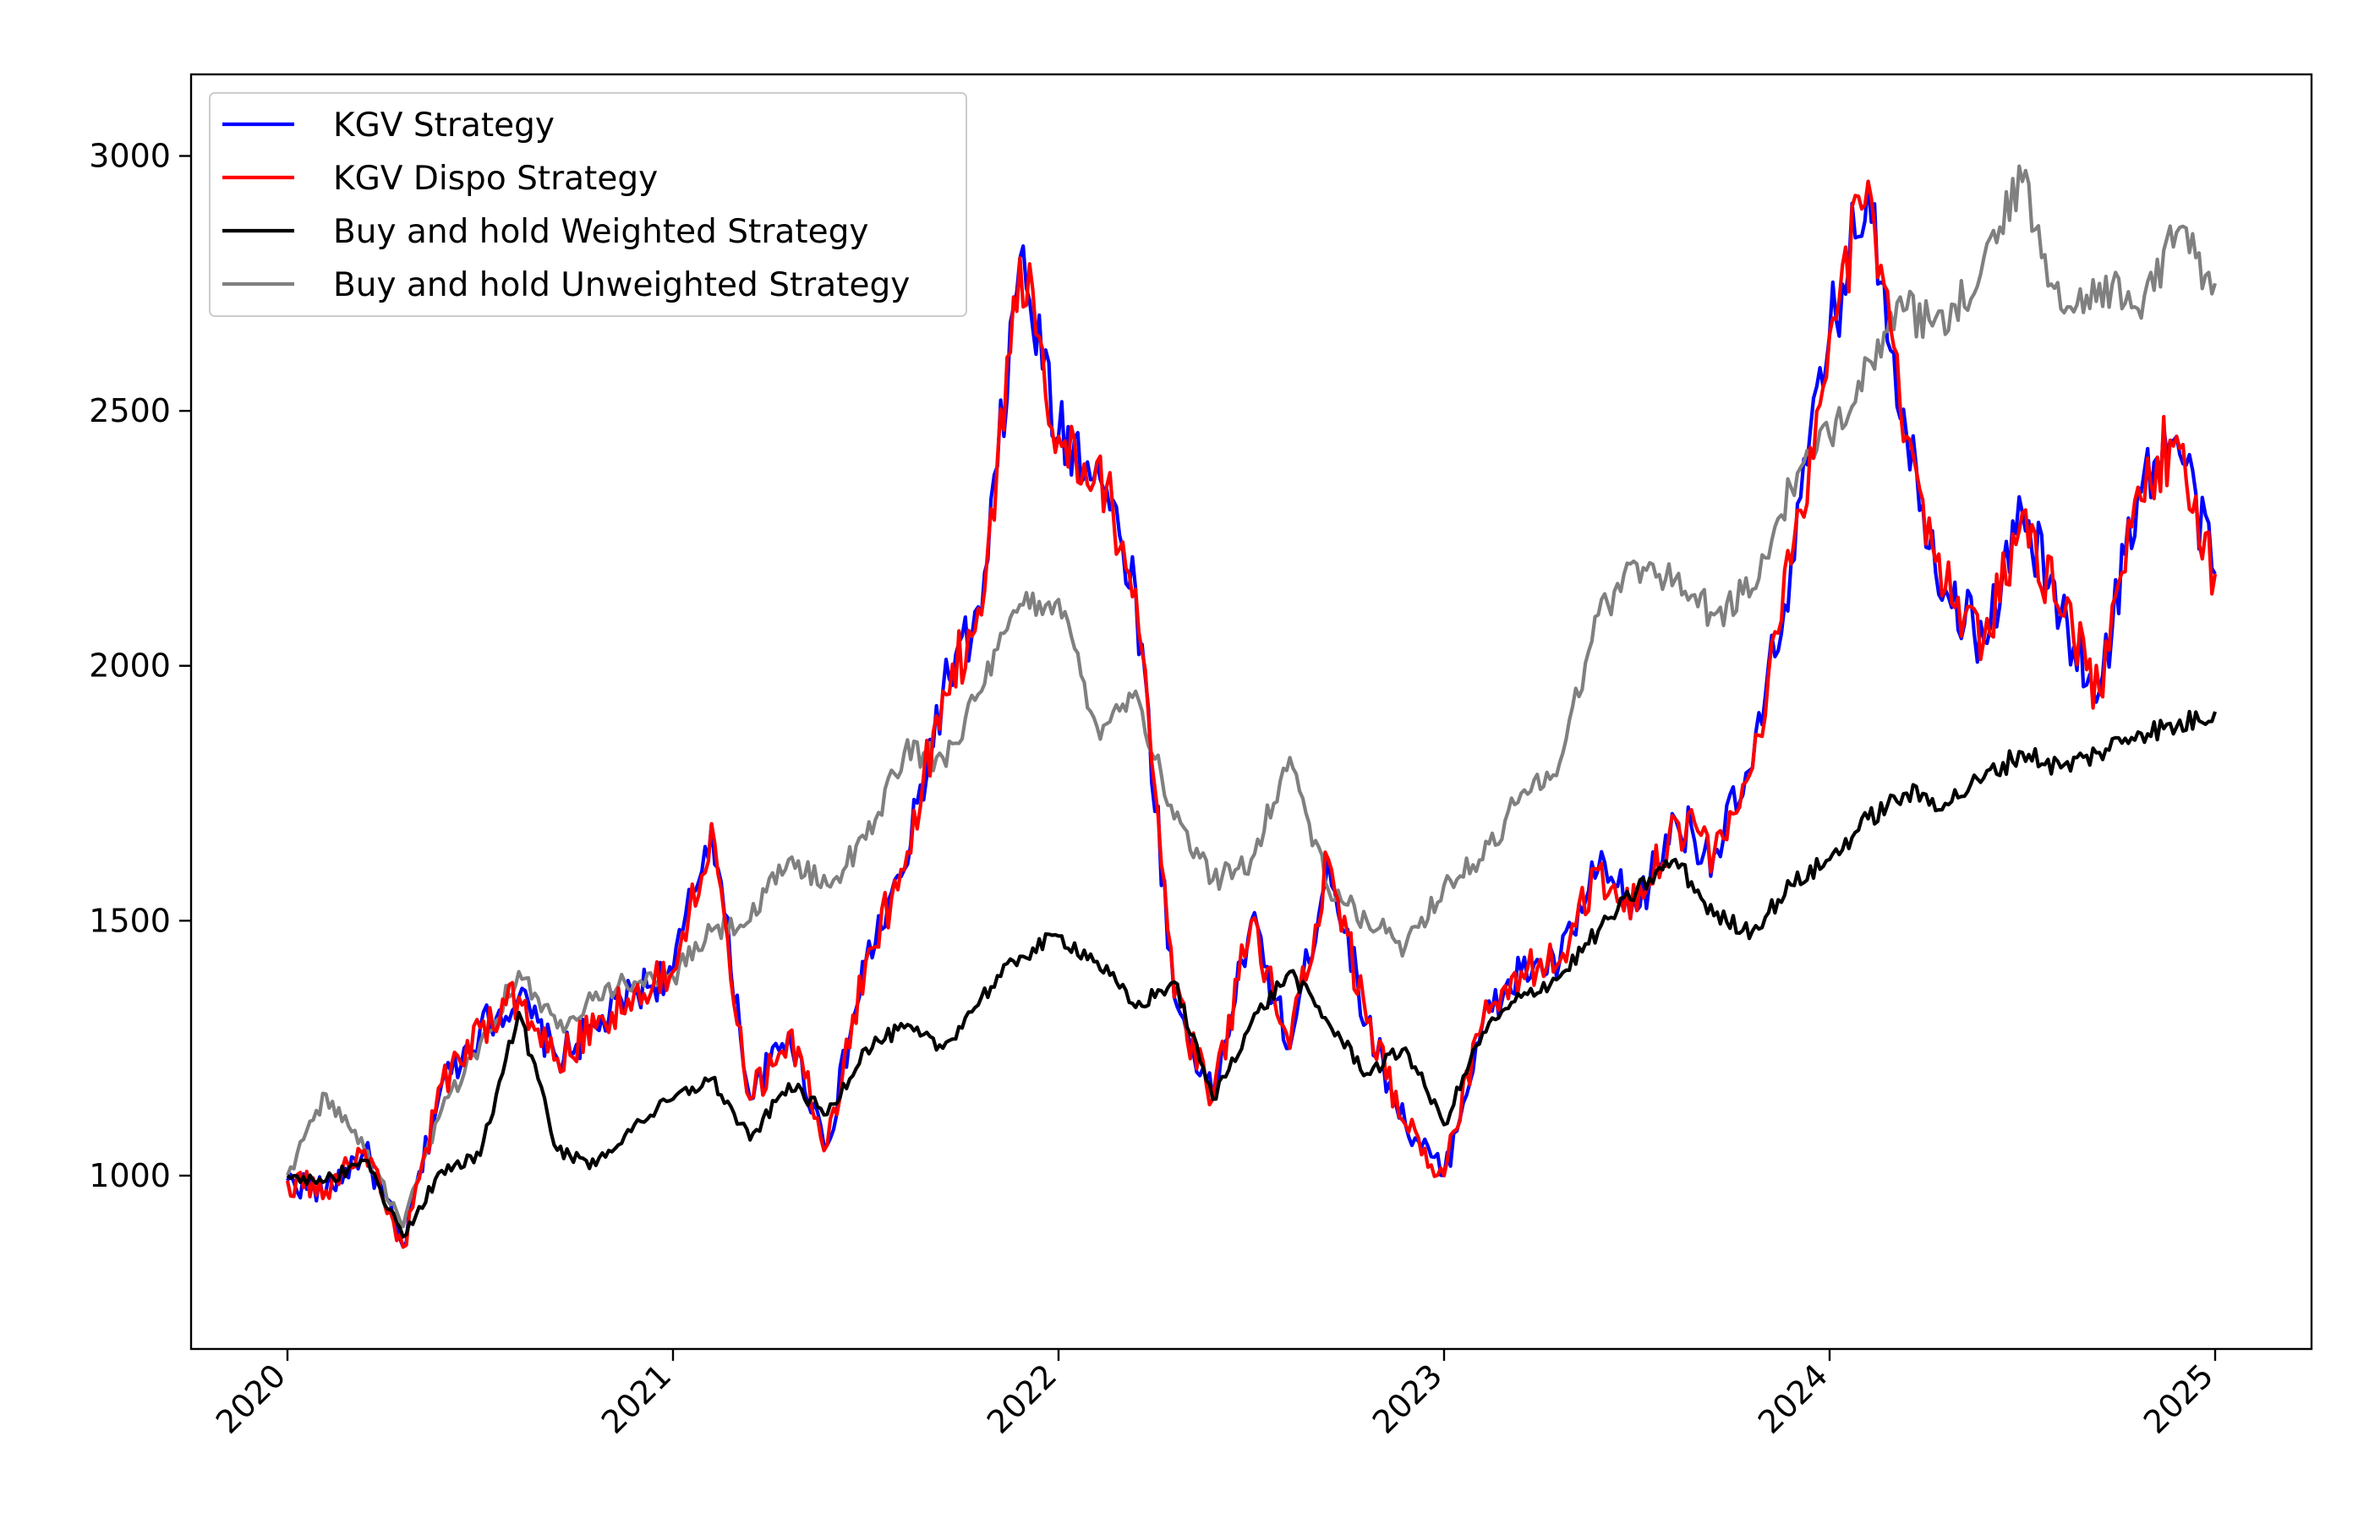  What do you see at coordinates (130, 156) in the screenshot?
I see `y-tick-label: 3000` at bounding box center [130, 156].